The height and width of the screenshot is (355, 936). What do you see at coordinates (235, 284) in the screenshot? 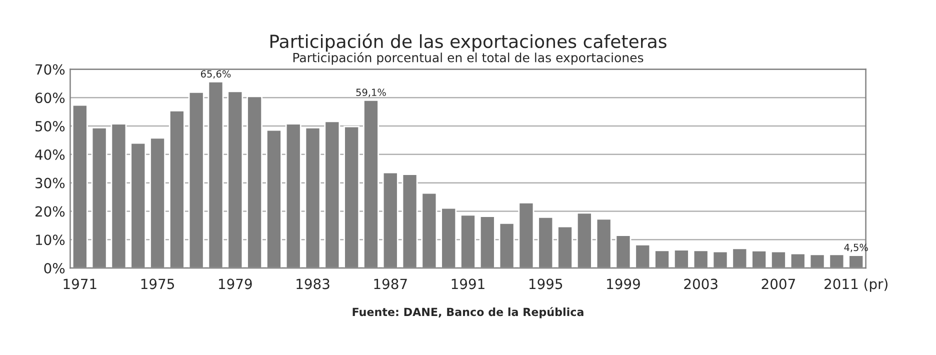
I see `x-tick-label: 1979` at bounding box center [235, 284].